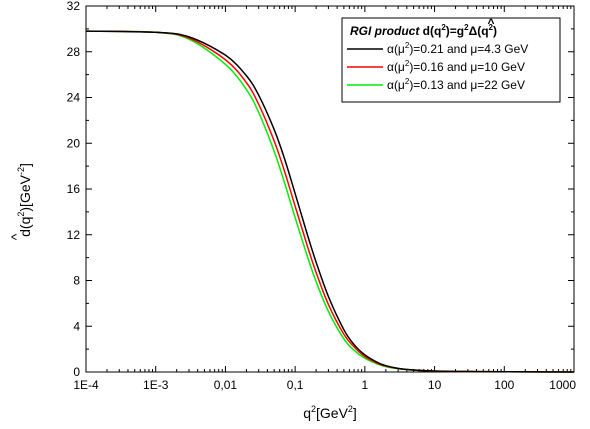  Describe the element at coordinates (562, 385) in the screenshot. I see `x-tick-label: 1000` at that location.